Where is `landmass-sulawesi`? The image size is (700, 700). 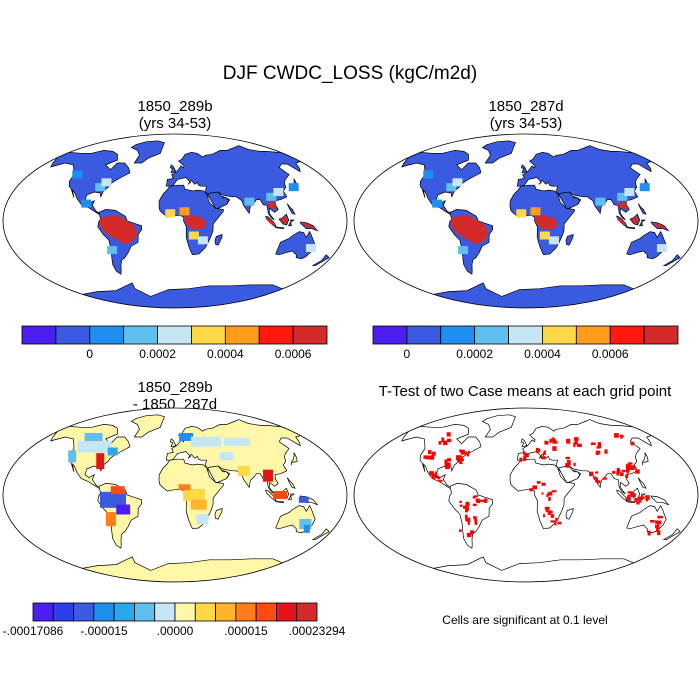
landmass-sulawesi is located at coordinates (291, 497).